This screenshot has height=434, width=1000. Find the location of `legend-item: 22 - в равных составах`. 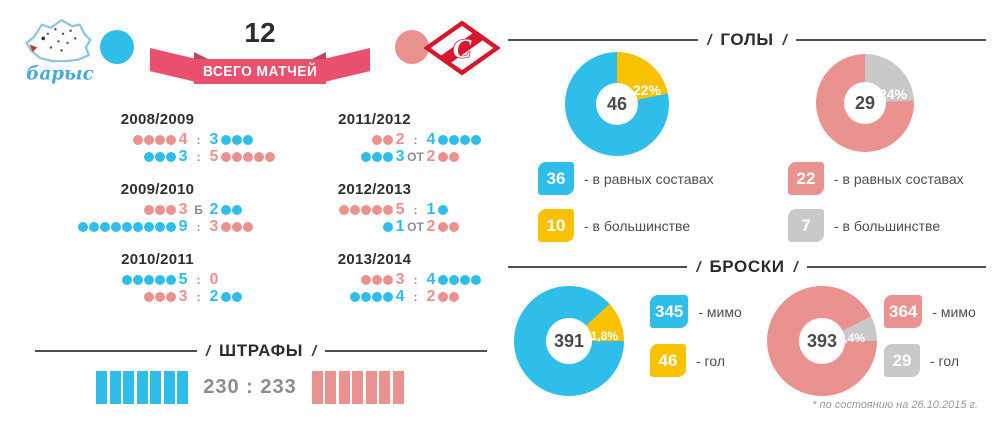

legend-item: 22 - в равных составах is located at coordinates (876, 178).